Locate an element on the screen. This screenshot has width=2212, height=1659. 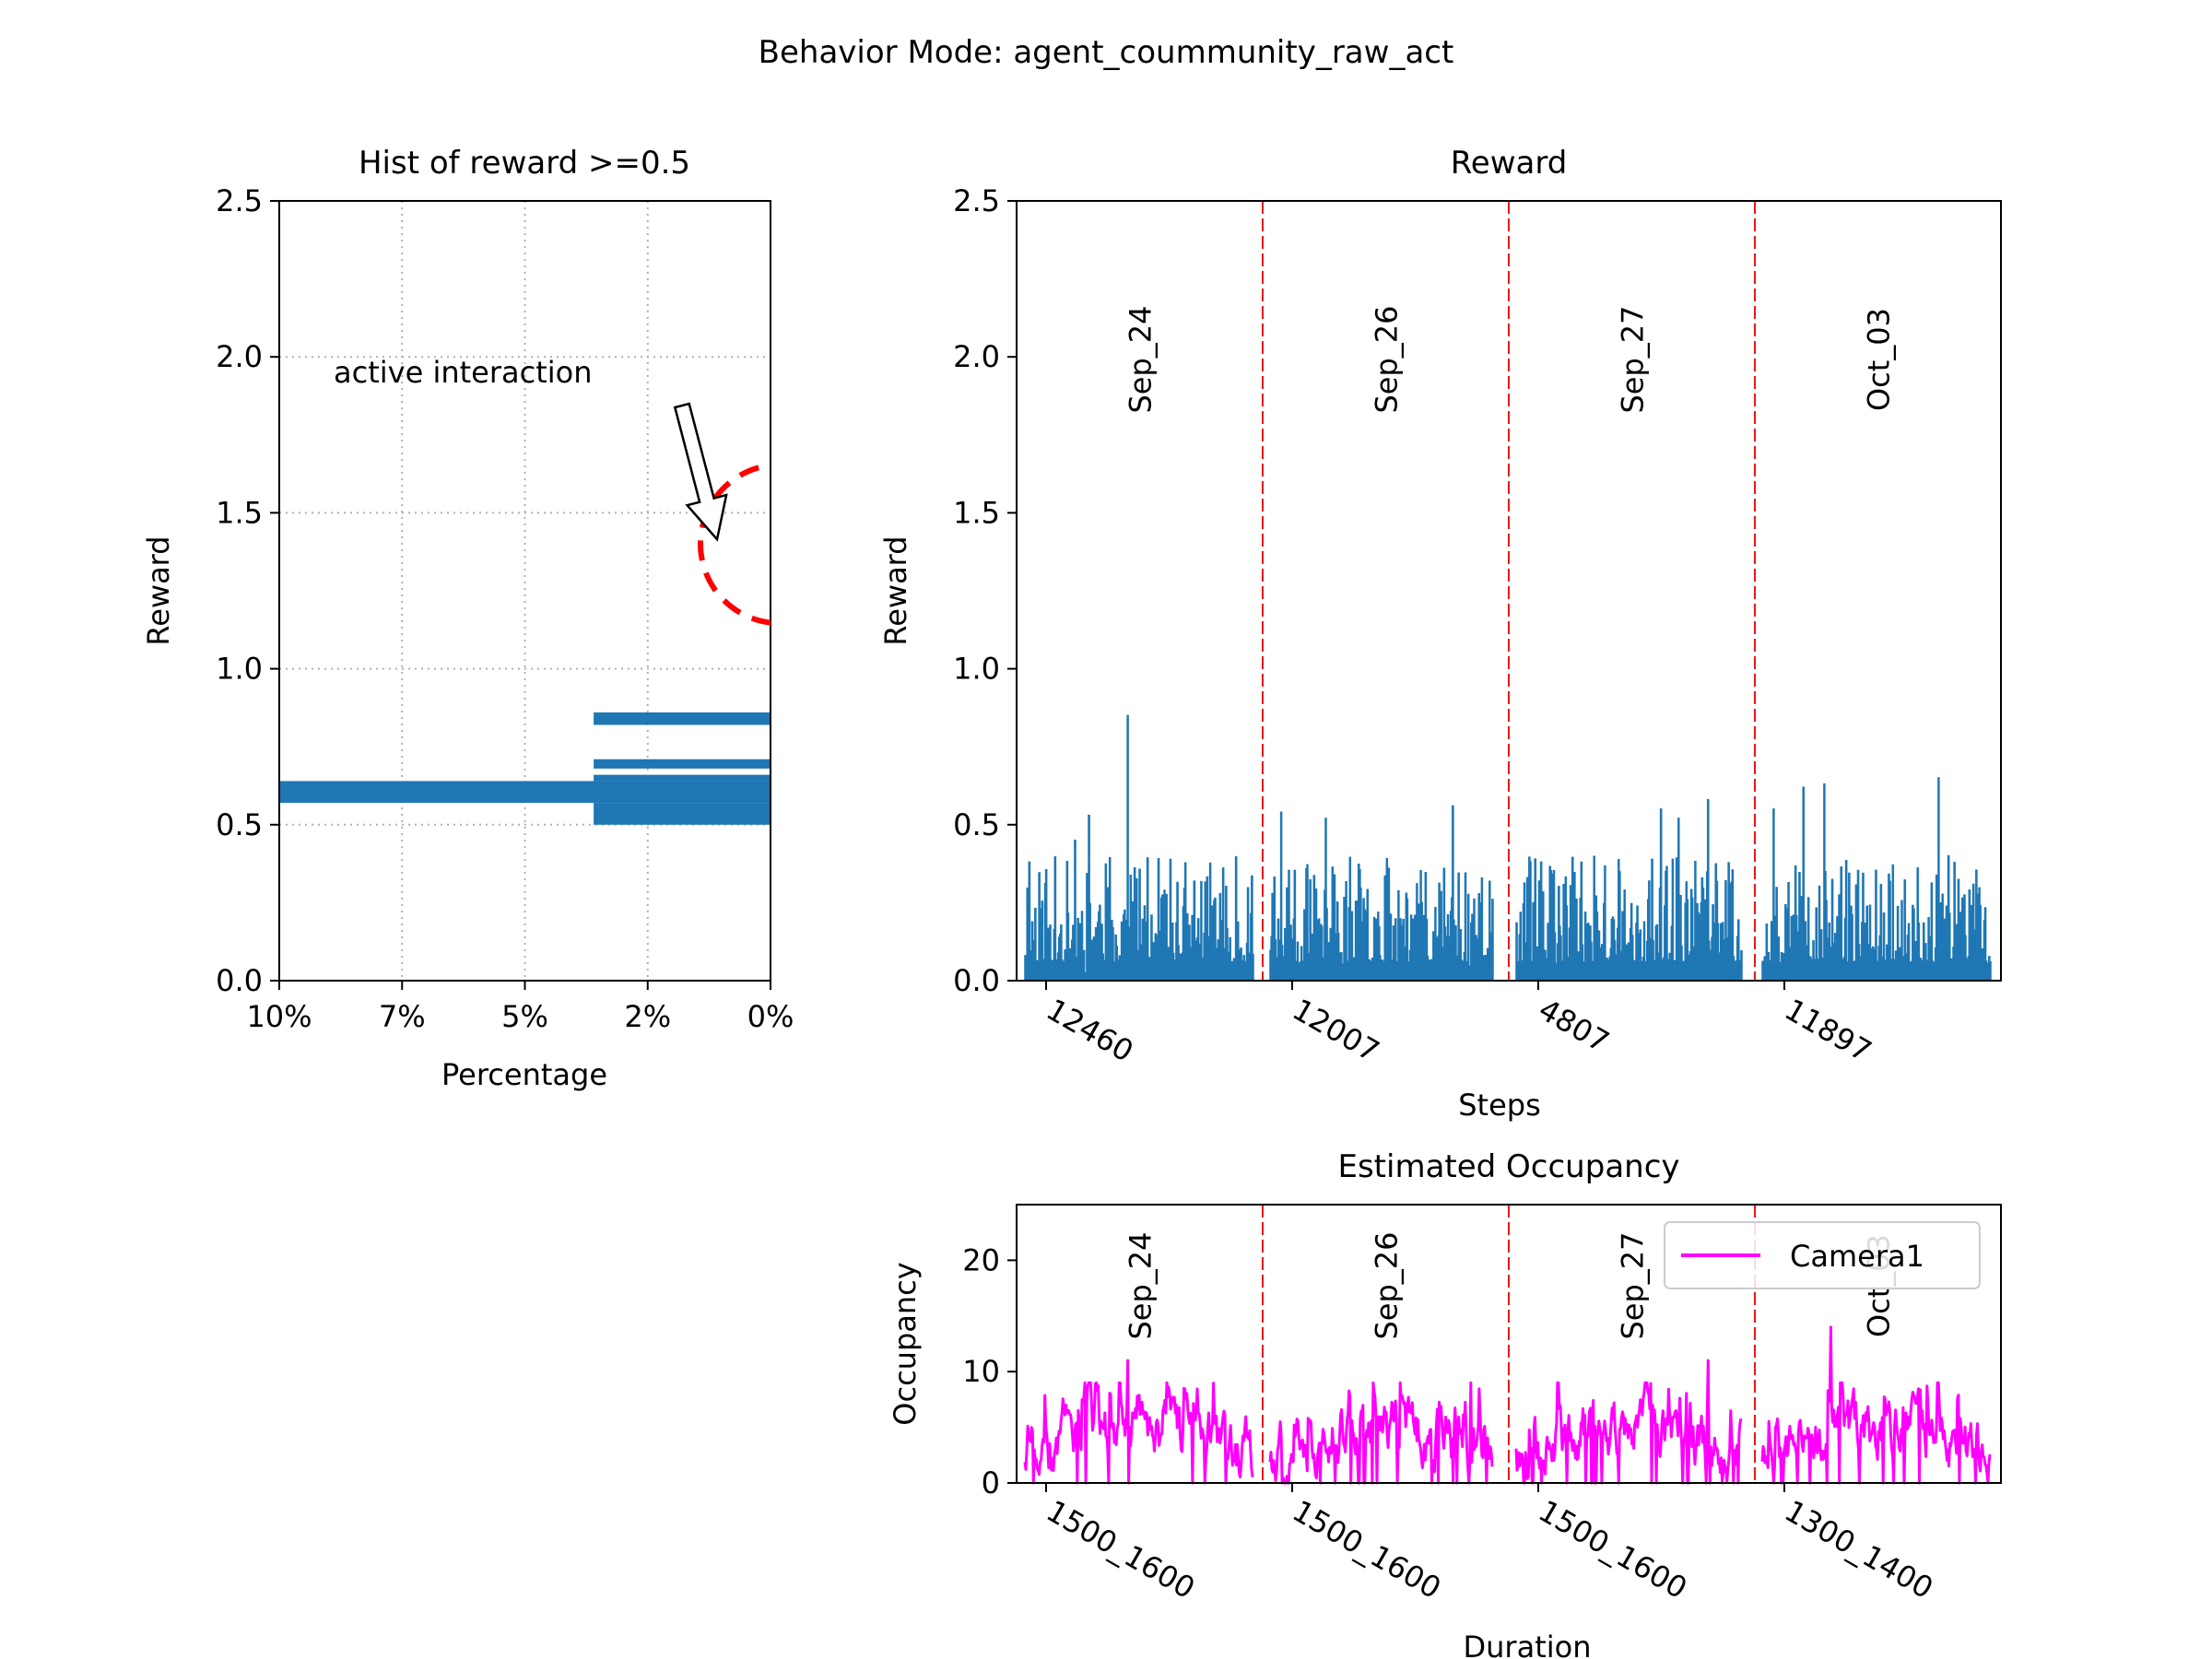
legend-box is located at coordinates (1822, 1255).